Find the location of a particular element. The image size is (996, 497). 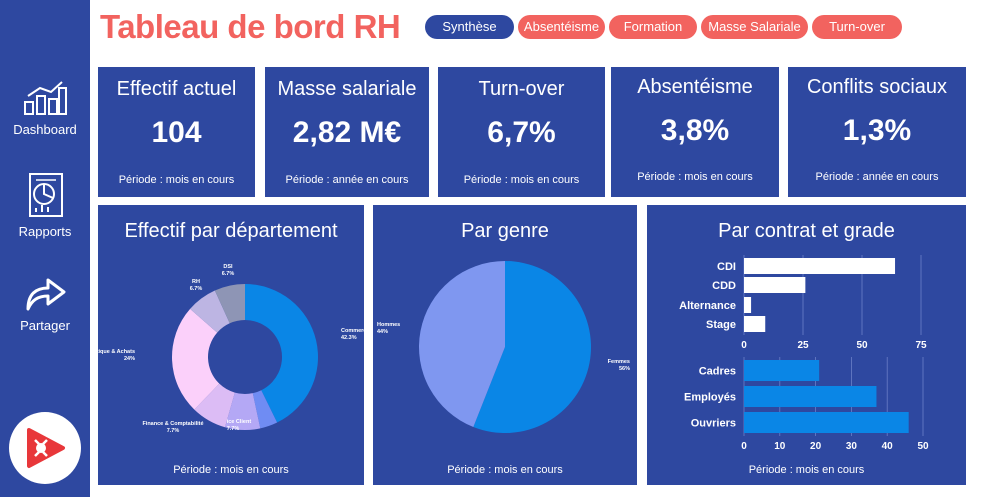

report-icon is located at coordinates (46, 195).